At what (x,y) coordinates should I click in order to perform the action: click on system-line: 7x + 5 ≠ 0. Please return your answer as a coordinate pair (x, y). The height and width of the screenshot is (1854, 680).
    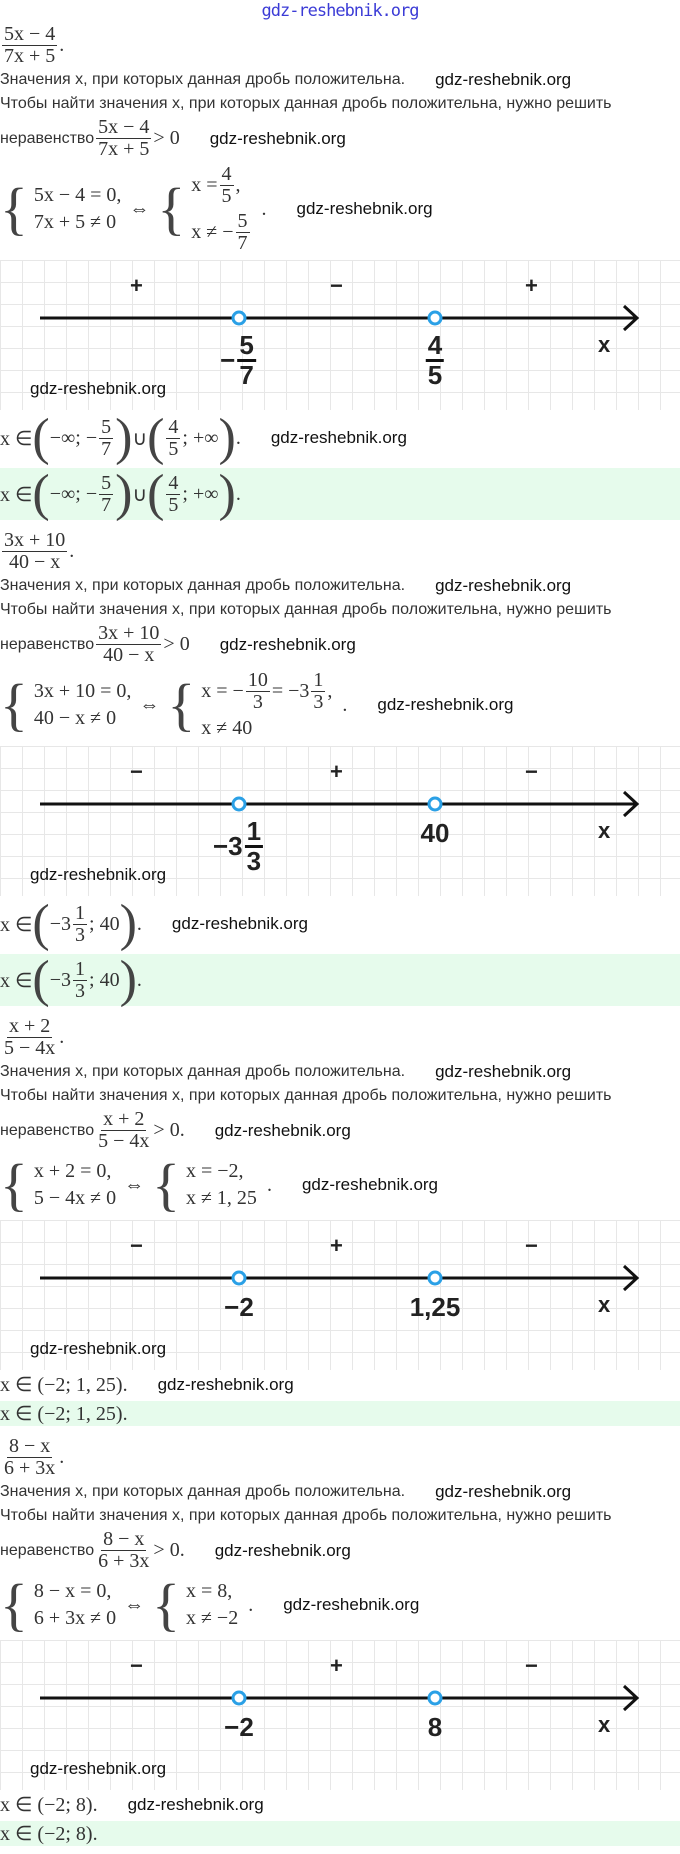
    Looking at the image, I should click on (75, 222).